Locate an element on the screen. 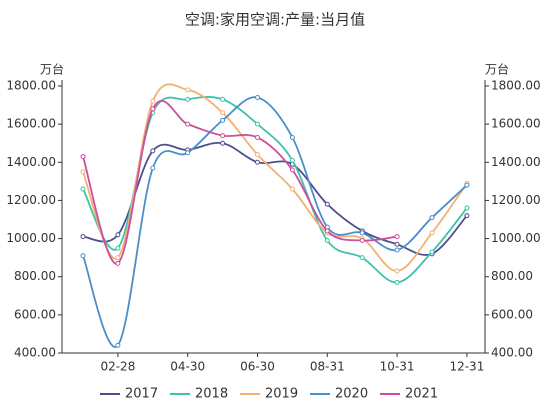 This screenshot has width=550, height=414. legend-label: 2017 is located at coordinates (141, 394).